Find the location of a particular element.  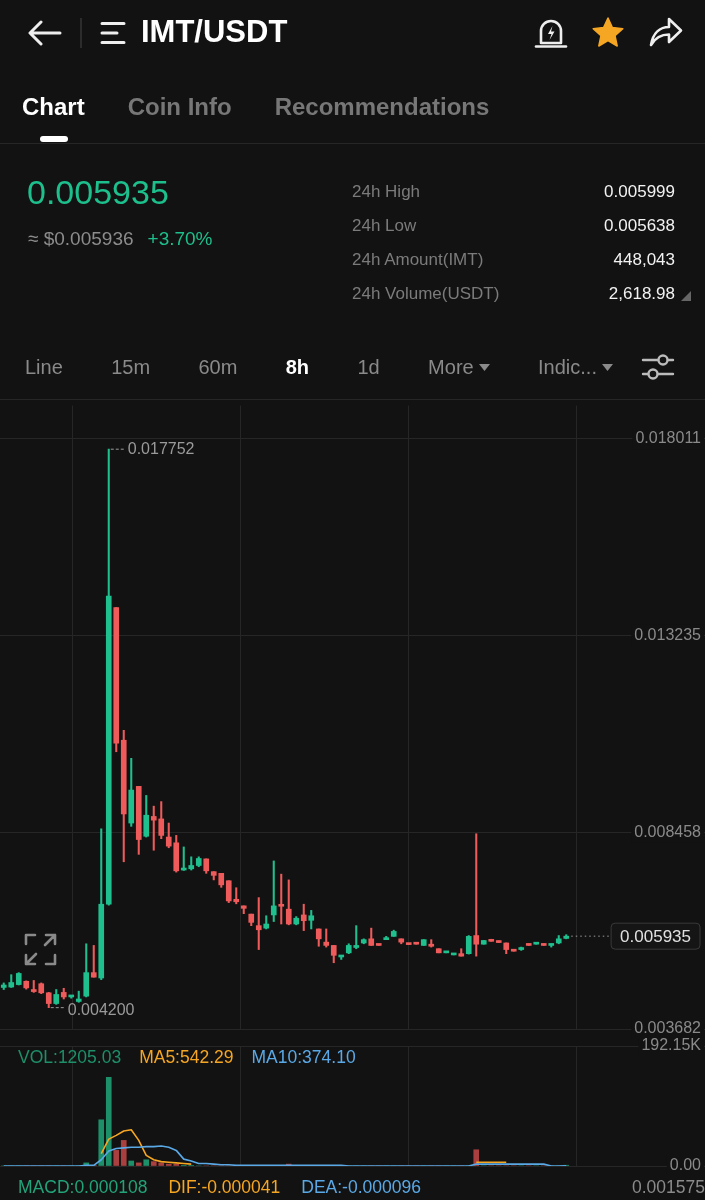

y-tick-label: 0.018011 is located at coordinates (668, 437).